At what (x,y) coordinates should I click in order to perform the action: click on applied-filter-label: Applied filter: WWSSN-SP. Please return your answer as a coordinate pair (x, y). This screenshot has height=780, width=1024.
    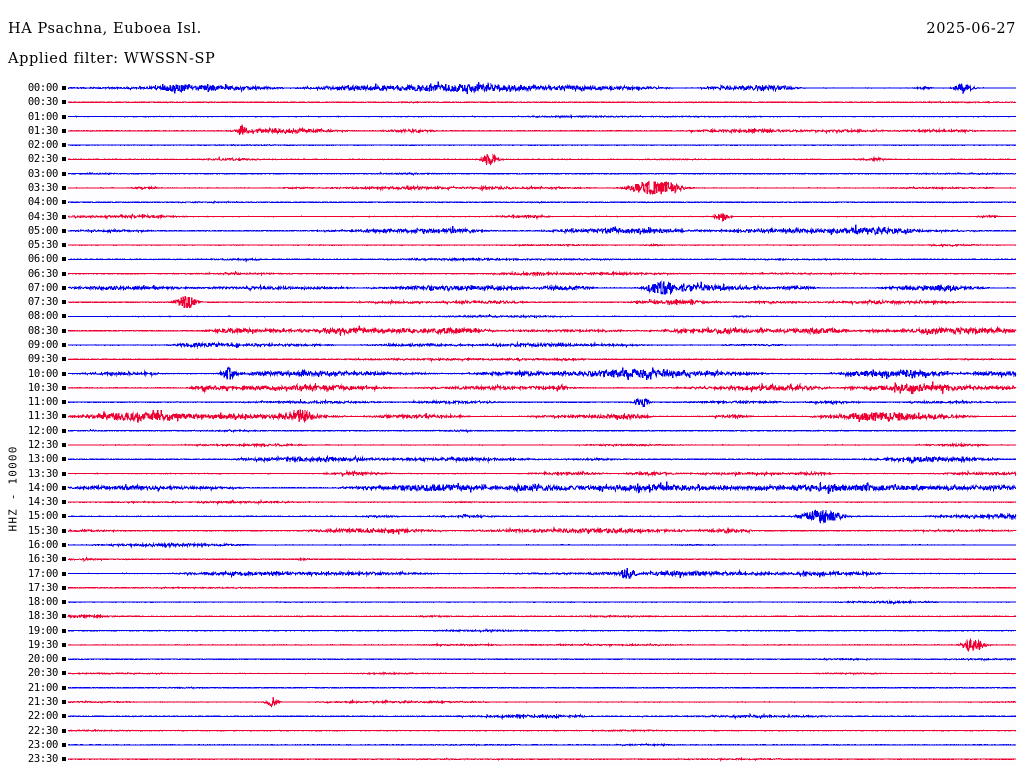
    Looking at the image, I should click on (112, 59).